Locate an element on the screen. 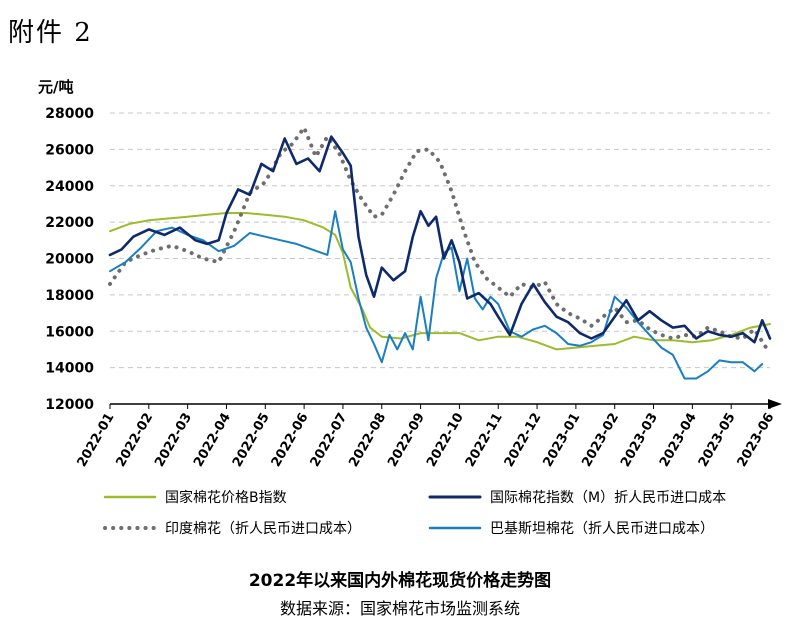 Image resolution: width=800 pixels, height=631 pixels. legend-label-2: 国际棉花指数（M）折人民币进口成本 is located at coordinates (608, 497).